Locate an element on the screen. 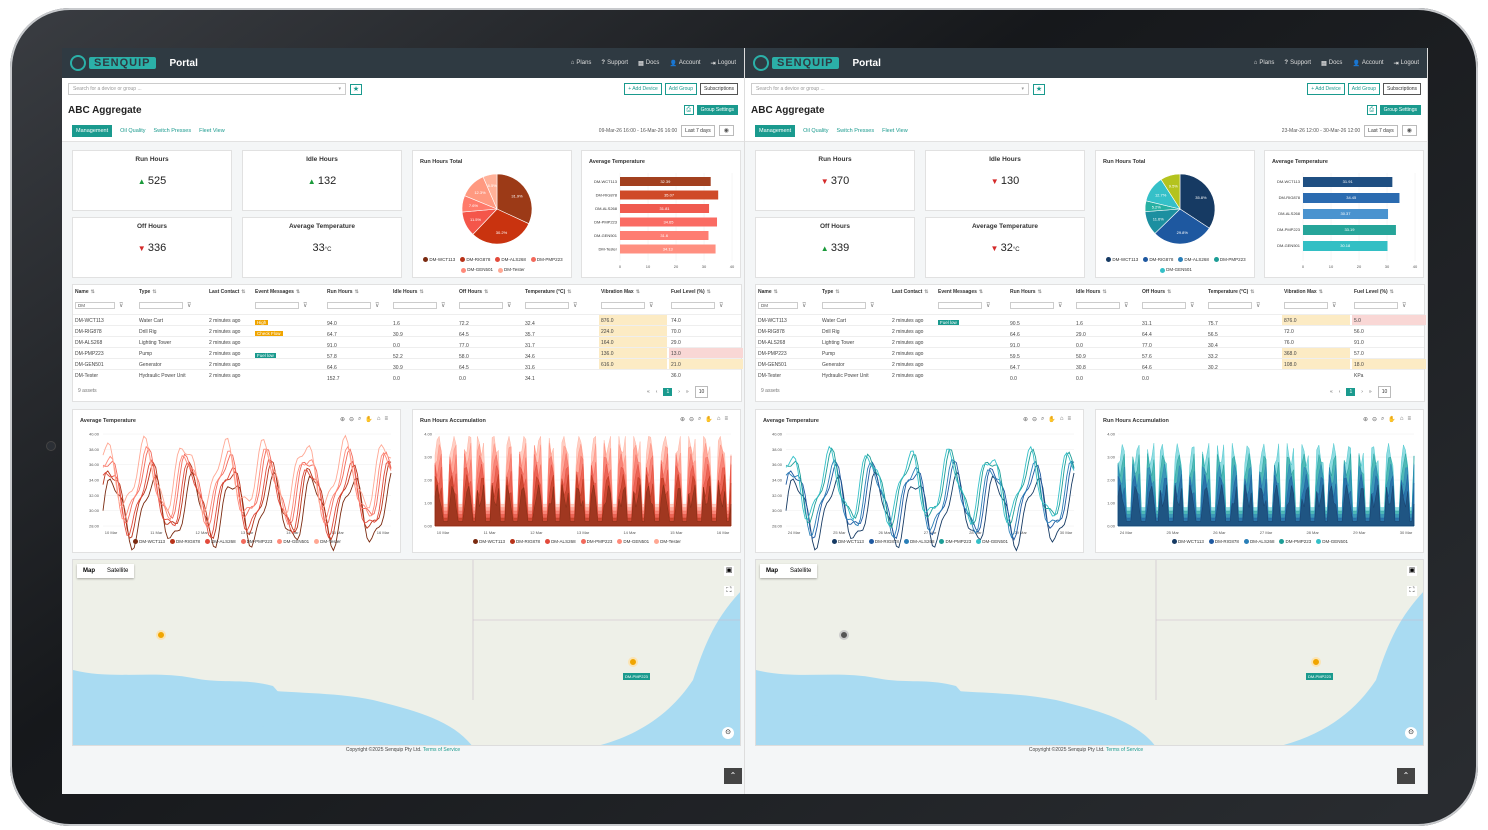 This screenshot has width=1488, height=830. fullscreen-icon: ⛶ is located at coordinates (1412, 591).